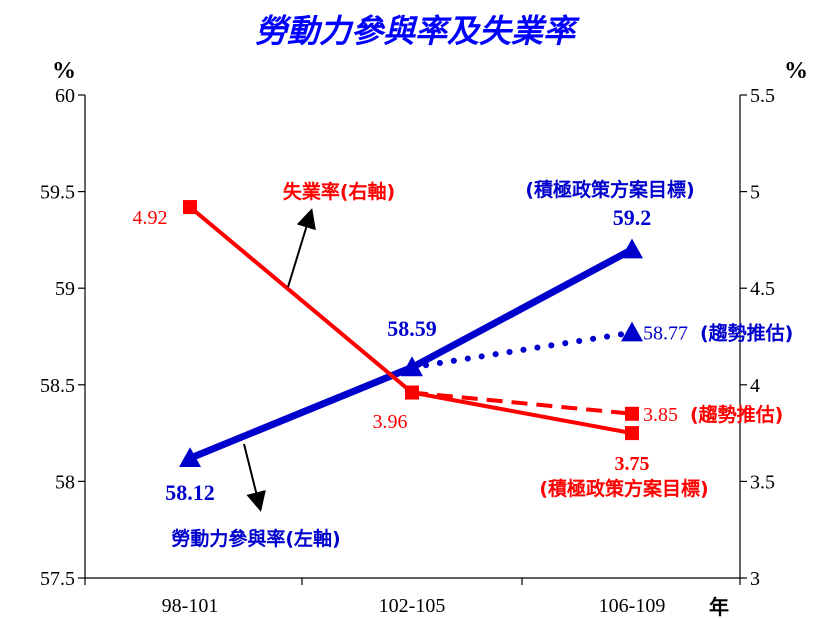 Image resolution: width=830 pixels, height=620 pixels. What do you see at coordinates (755, 386) in the screenshot?
I see `right-tick-label: 4` at bounding box center [755, 386].